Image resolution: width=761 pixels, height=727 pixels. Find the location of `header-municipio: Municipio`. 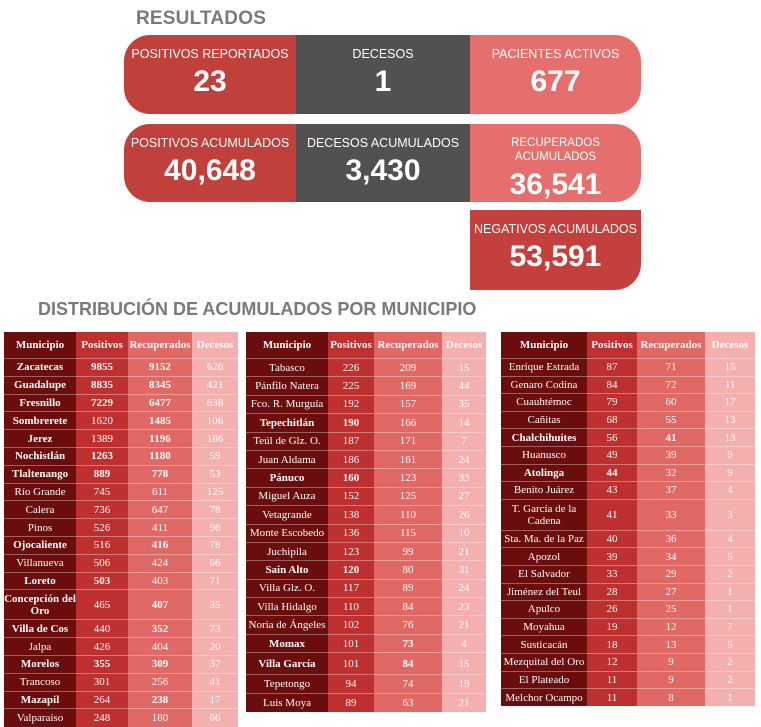

header-municipio: Municipio is located at coordinates (40, 345).